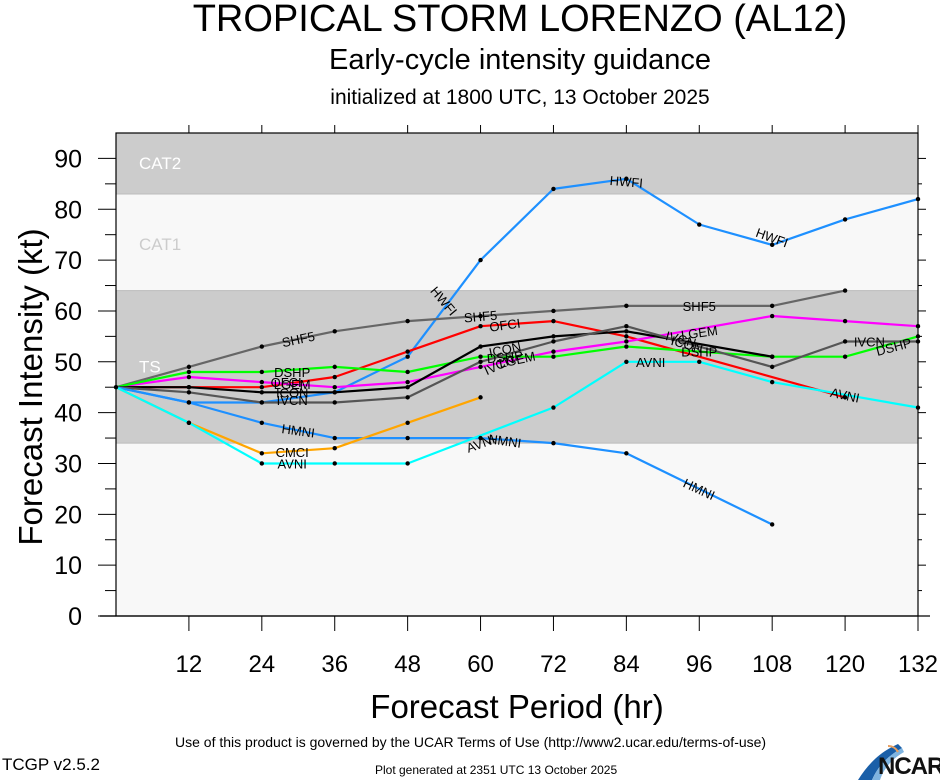 The image size is (940, 781). Describe the element at coordinates (519, 60) in the screenshot. I see `chart-subtitle: Early-cycle intensity guidance` at that location.